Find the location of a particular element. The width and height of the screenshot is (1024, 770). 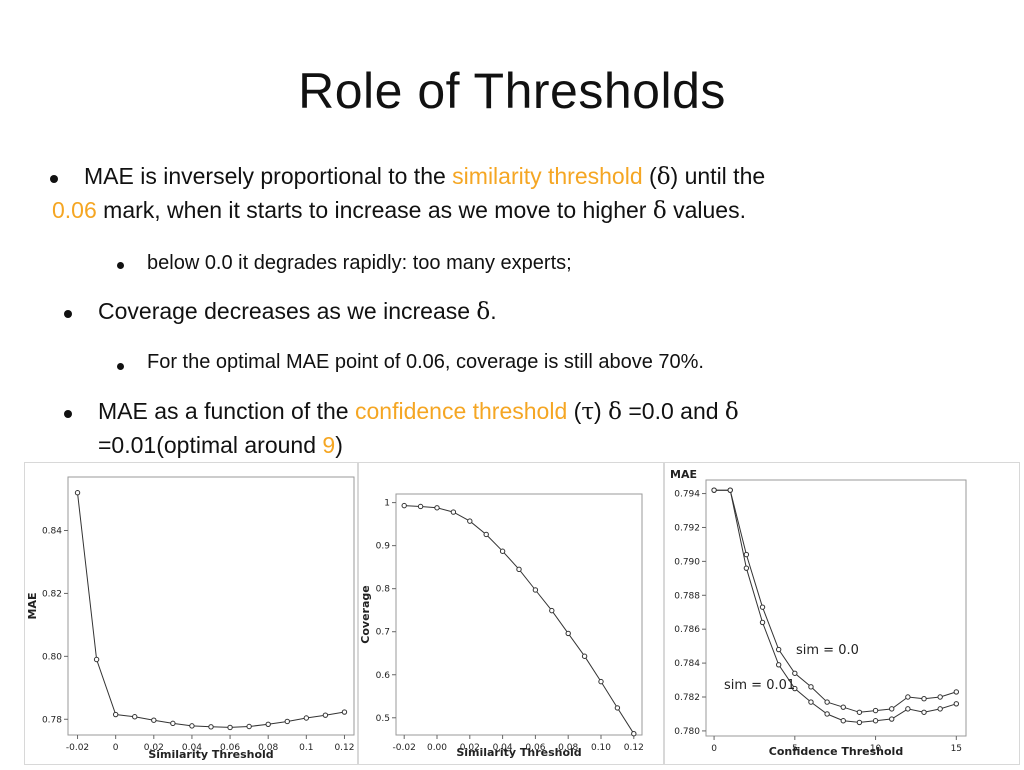

bullet-2: Coverage decreases as we increase δ. is located at coordinates (297, 311).